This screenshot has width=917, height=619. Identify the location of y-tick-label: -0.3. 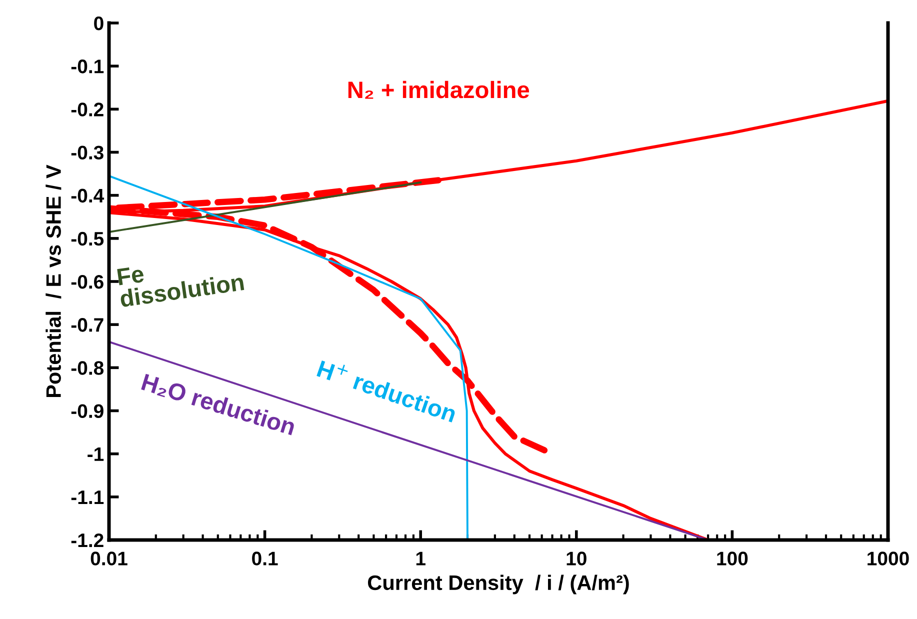
(87, 153).